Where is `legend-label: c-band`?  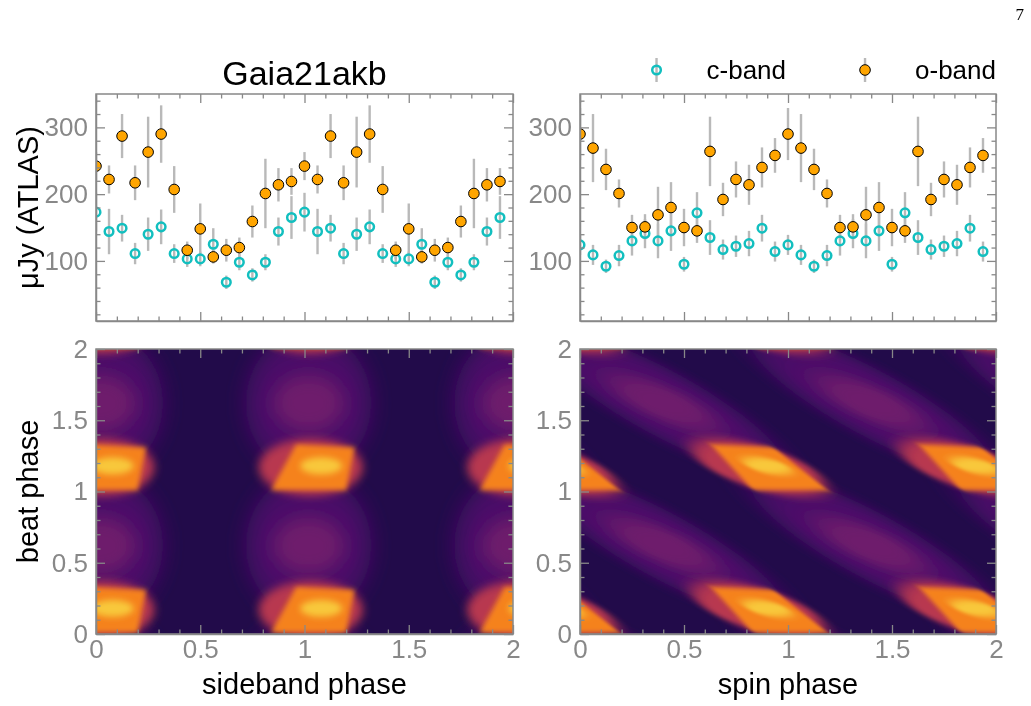 legend-label: c-band is located at coordinates (746, 70).